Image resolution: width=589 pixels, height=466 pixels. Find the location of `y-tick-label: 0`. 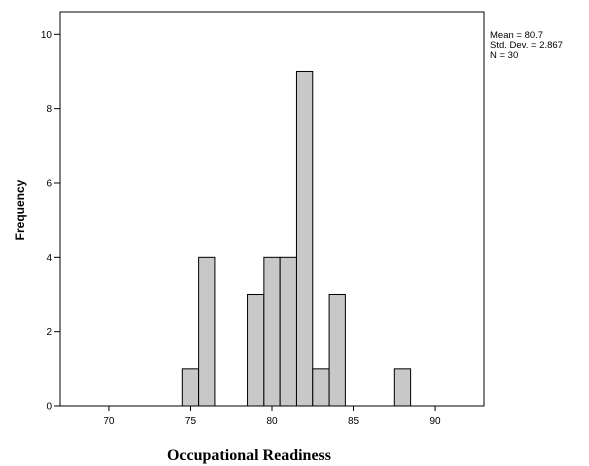

y-tick-label: 0 is located at coordinates (49, 407).